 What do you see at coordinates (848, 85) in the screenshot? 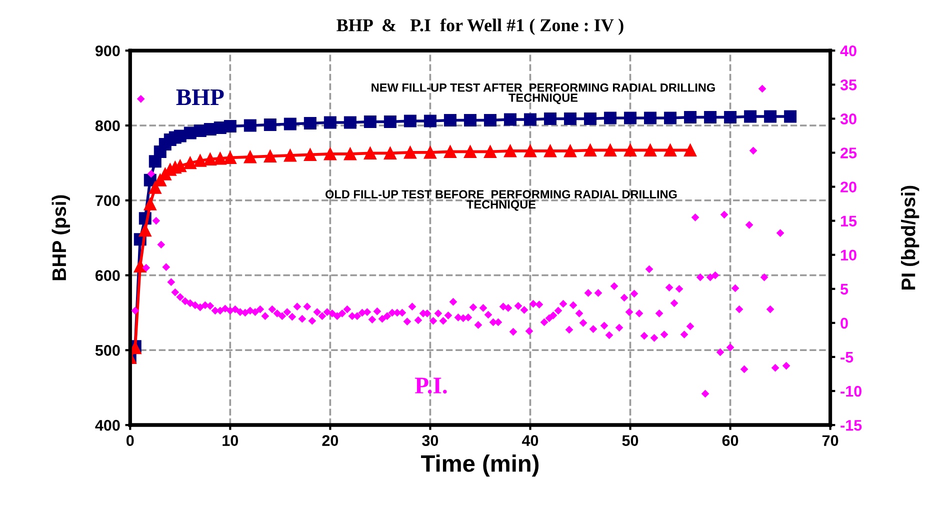
I see `y2-tick-label: 35` at bounding box center [848, 85].